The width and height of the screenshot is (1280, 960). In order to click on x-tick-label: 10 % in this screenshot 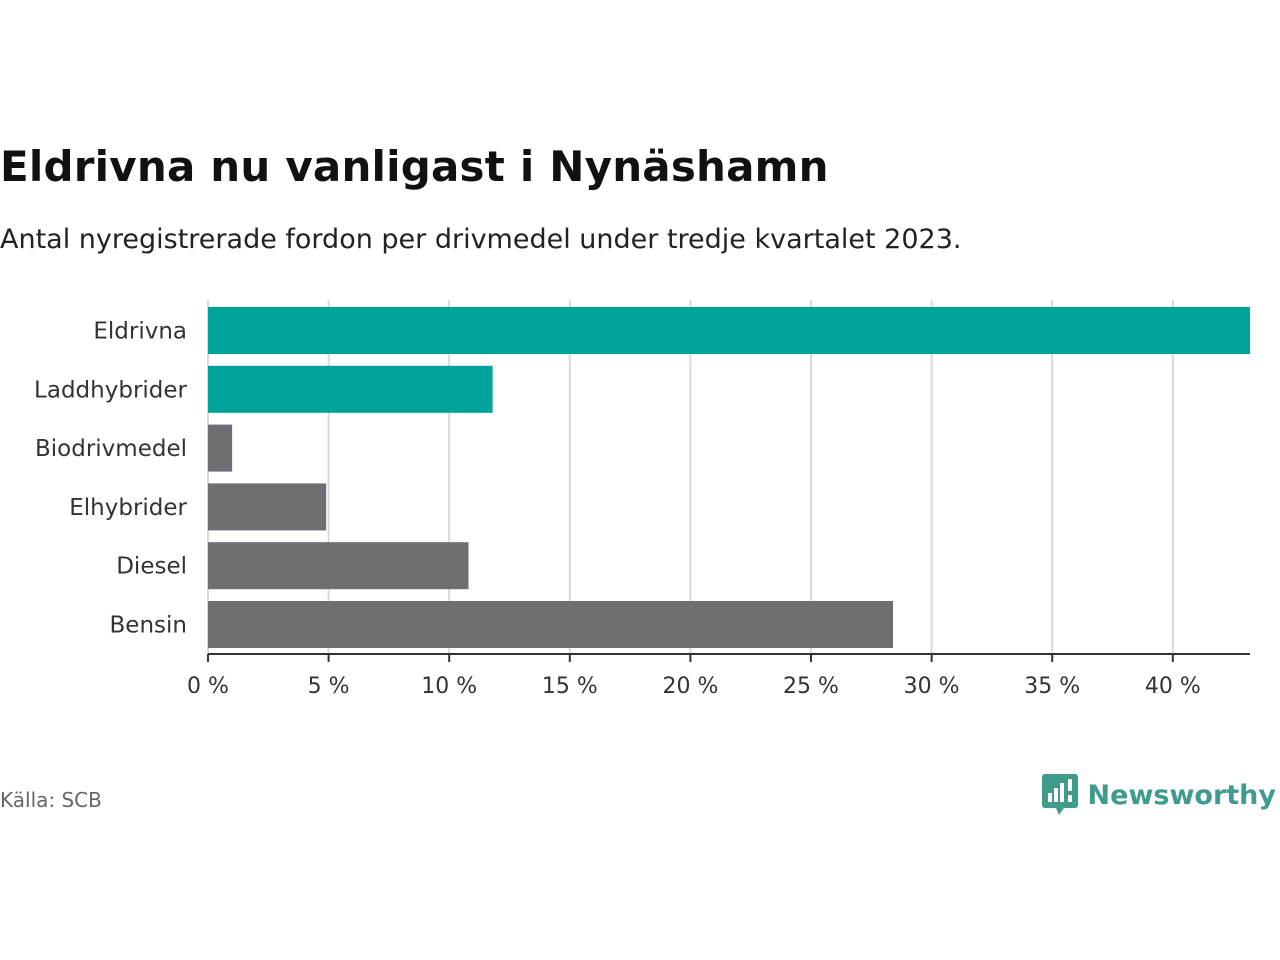, I will do `click(449, 686)`.